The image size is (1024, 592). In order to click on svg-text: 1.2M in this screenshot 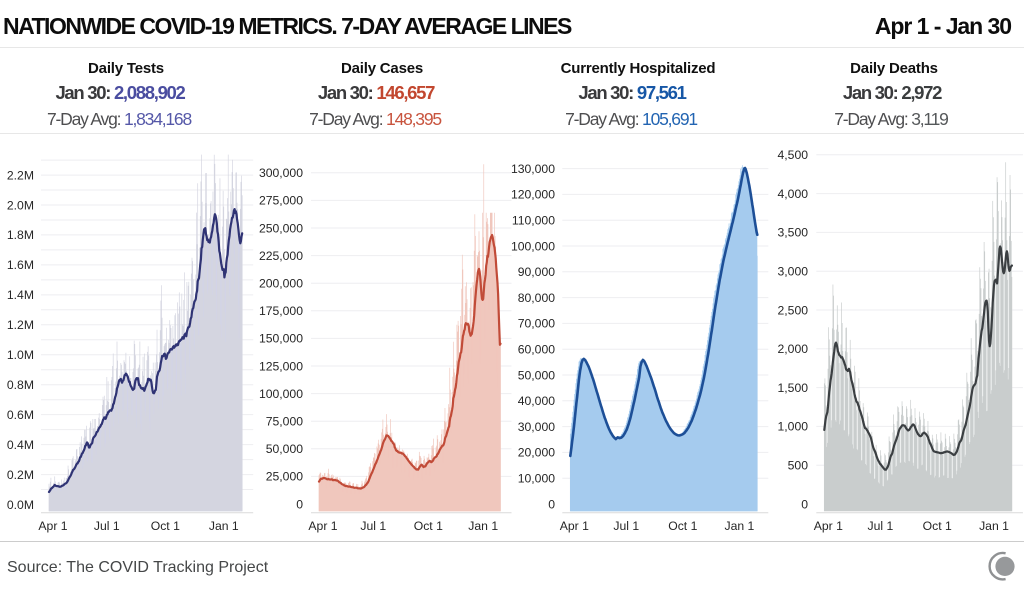, I will do `click(20, 325)`.